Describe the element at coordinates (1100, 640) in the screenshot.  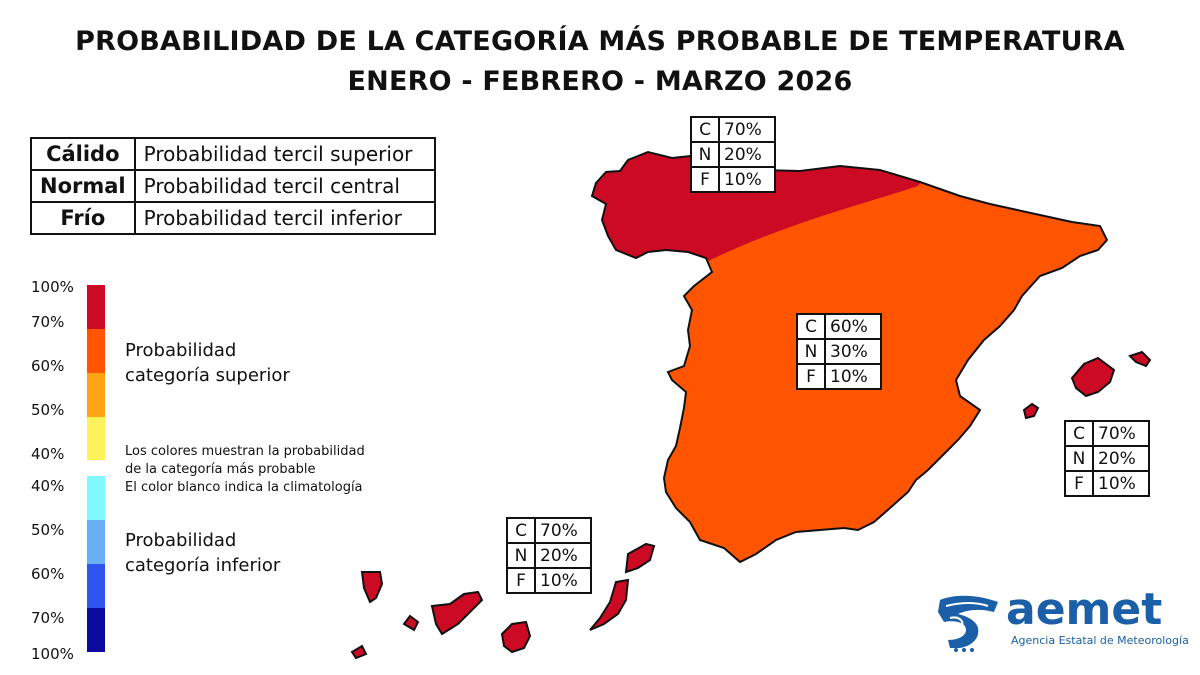
I see `logo-subtitle: Agencia Estatal de Meteorología` at that location.